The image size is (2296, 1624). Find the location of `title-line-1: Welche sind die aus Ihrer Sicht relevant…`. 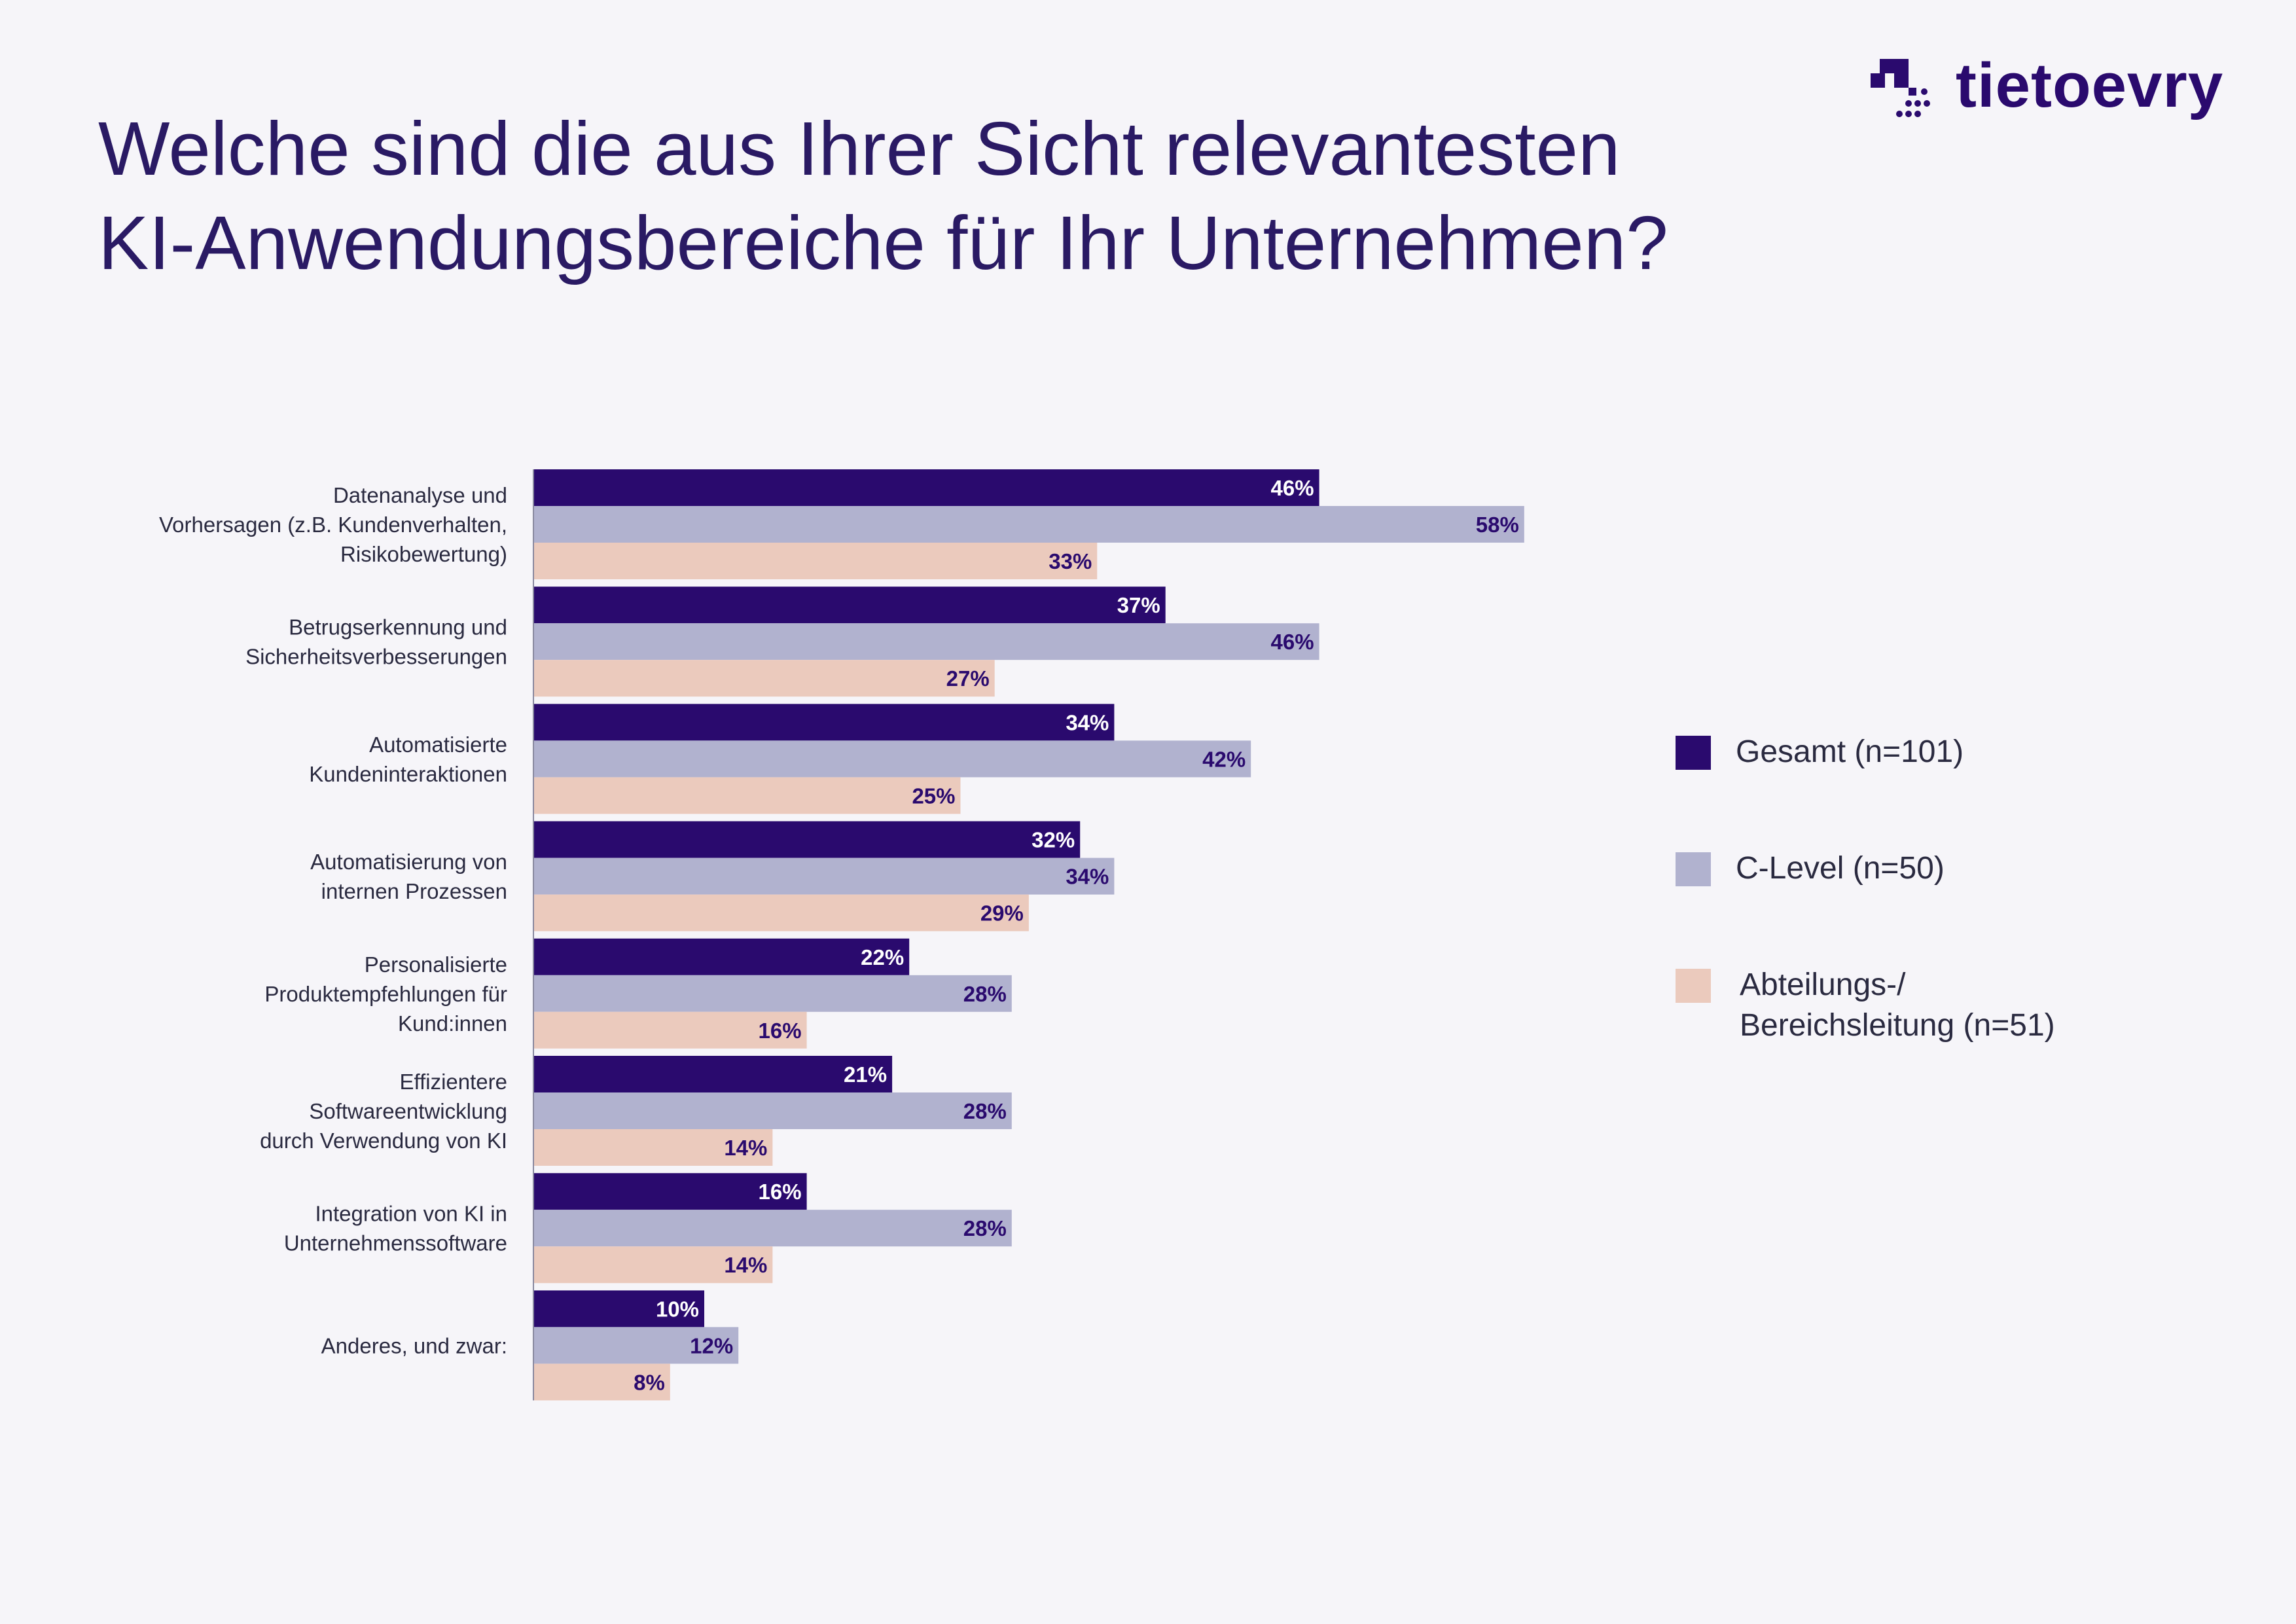

title-line-1: Welche sind die aus Ihrer Sicht relevant… is located at coordinates (859, 148).